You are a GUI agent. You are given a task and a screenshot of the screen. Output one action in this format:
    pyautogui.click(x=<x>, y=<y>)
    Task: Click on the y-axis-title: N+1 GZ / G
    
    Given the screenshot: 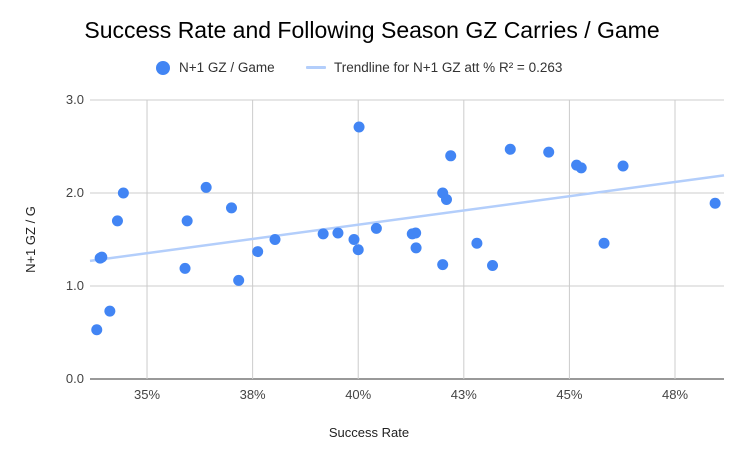 What is the action you would take?
    pyautogui.click(x=30, y=239)
    